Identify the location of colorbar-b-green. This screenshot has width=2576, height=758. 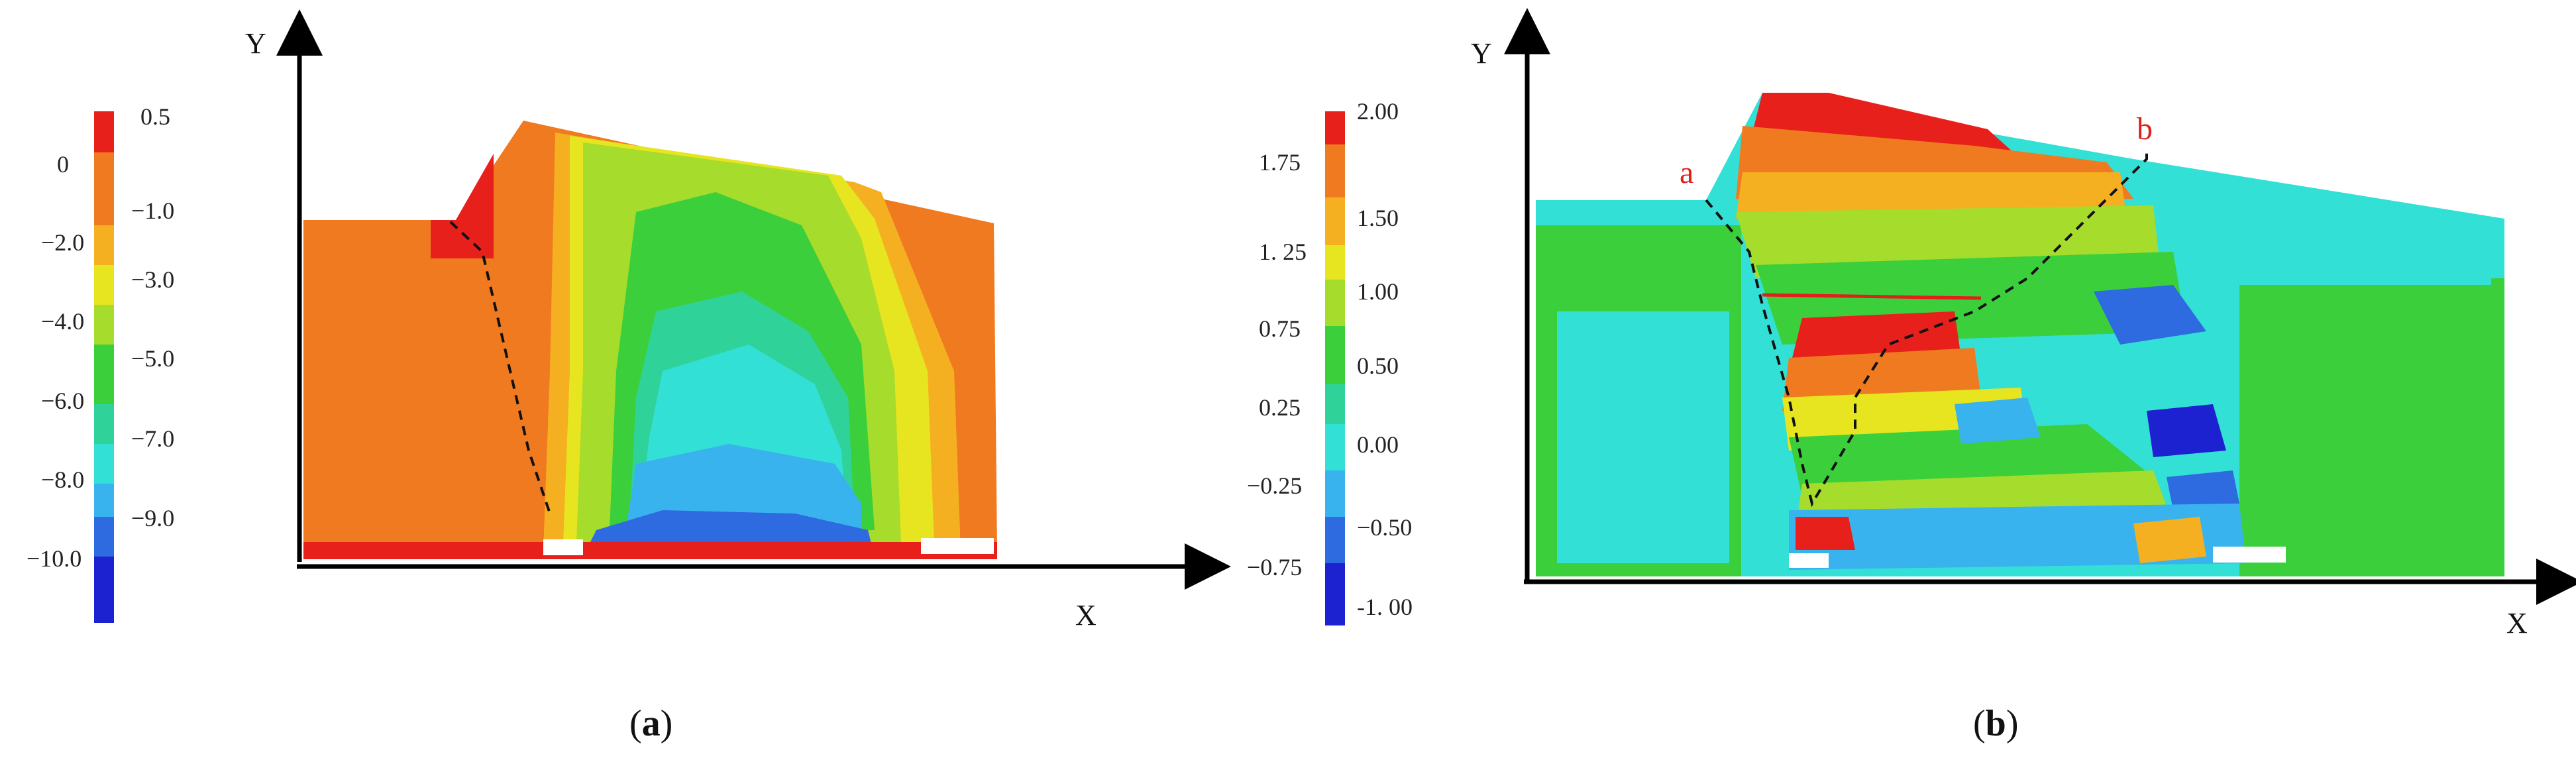
(1335, 355).